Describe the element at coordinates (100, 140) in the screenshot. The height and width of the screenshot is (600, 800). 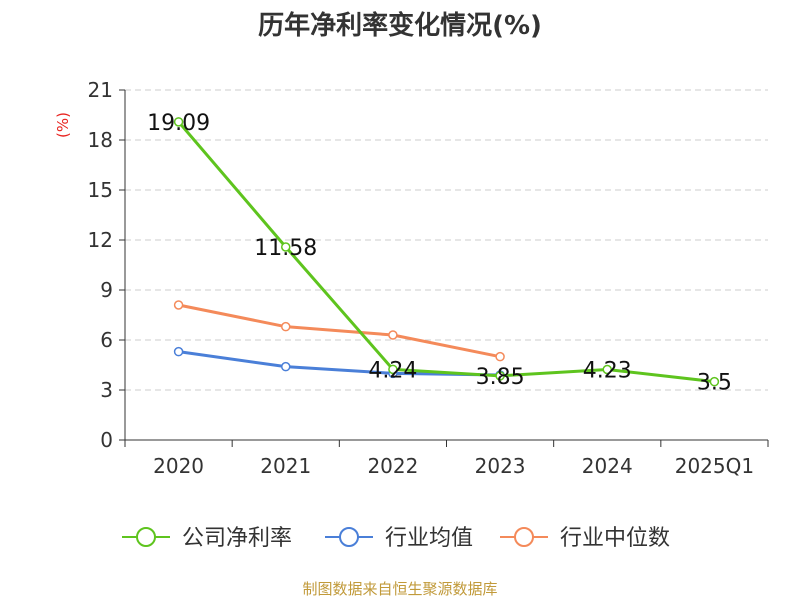
I see `y-tick-label: 18` at that location.